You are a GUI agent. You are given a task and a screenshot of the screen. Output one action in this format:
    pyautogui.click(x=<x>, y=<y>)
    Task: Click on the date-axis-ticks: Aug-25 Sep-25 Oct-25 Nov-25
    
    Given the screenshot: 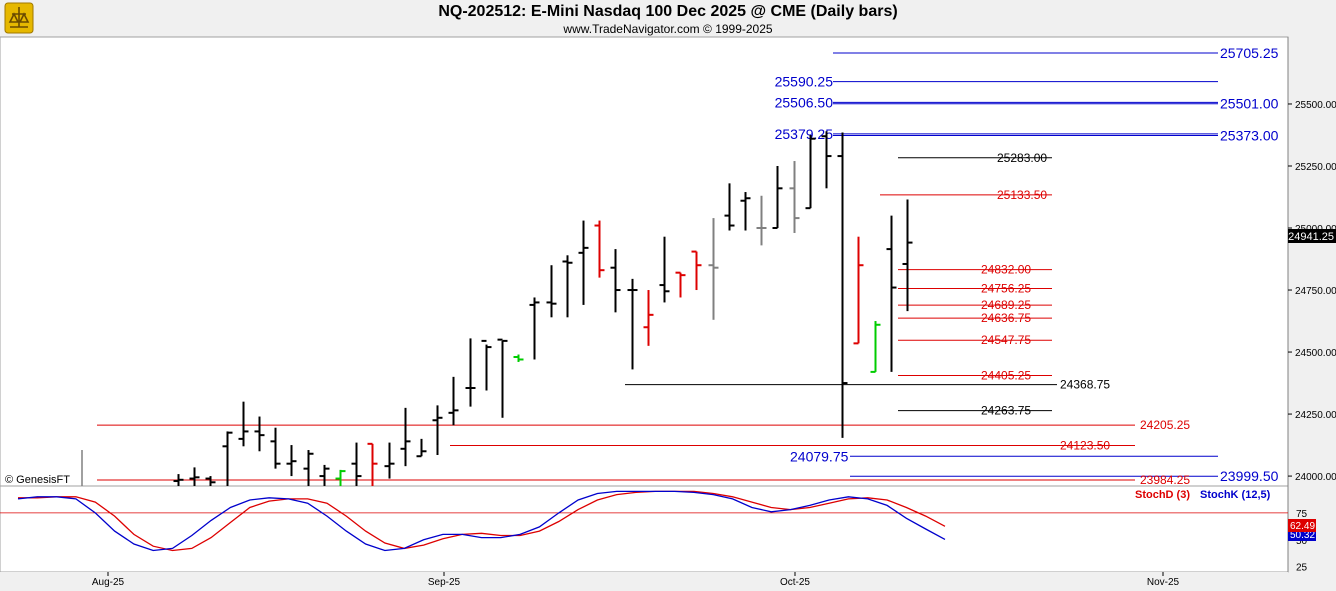 What is the action you would take?
    pyautogui.click(x=636, y=580)
    